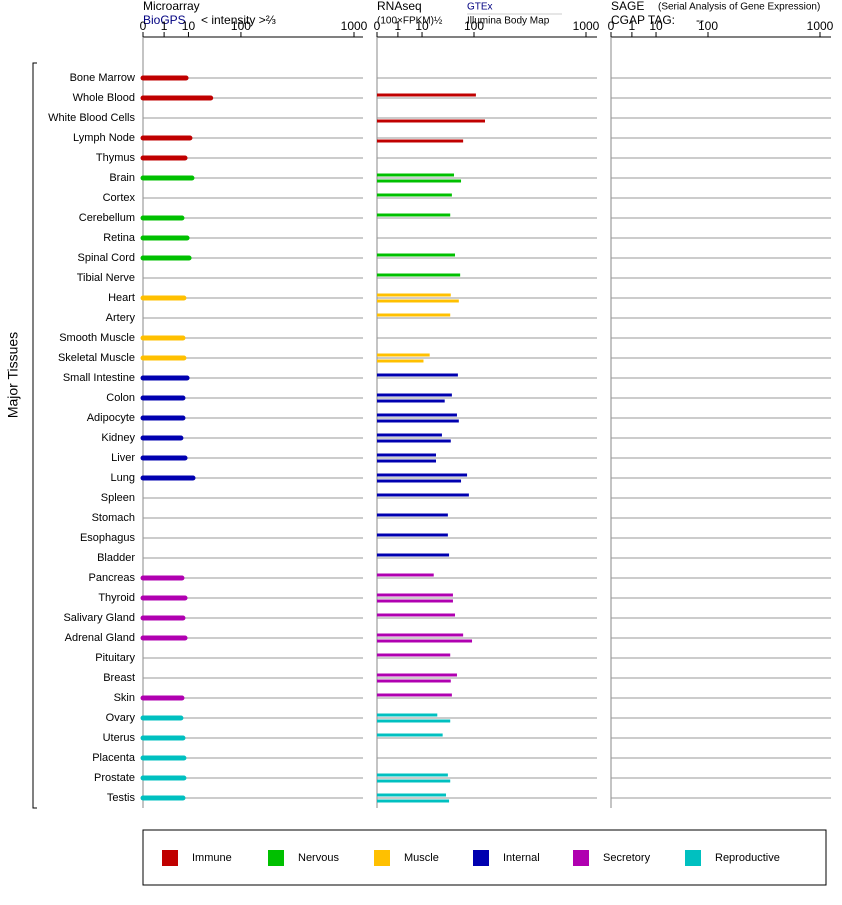  Describe the element at coordinates (120, 398) in the screenshot. I see `category-label: Colon` at that location.